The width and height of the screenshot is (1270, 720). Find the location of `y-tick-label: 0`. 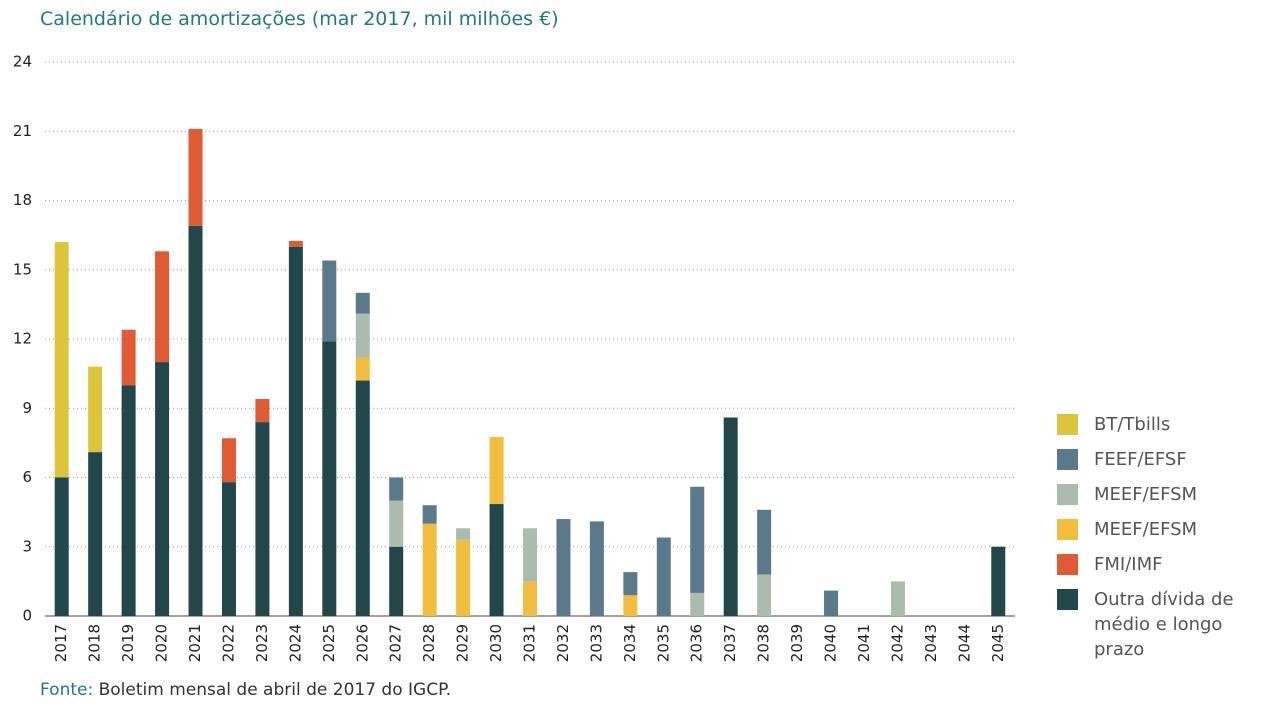

y-tick-label: 0 is located at coordinates (27, 616).